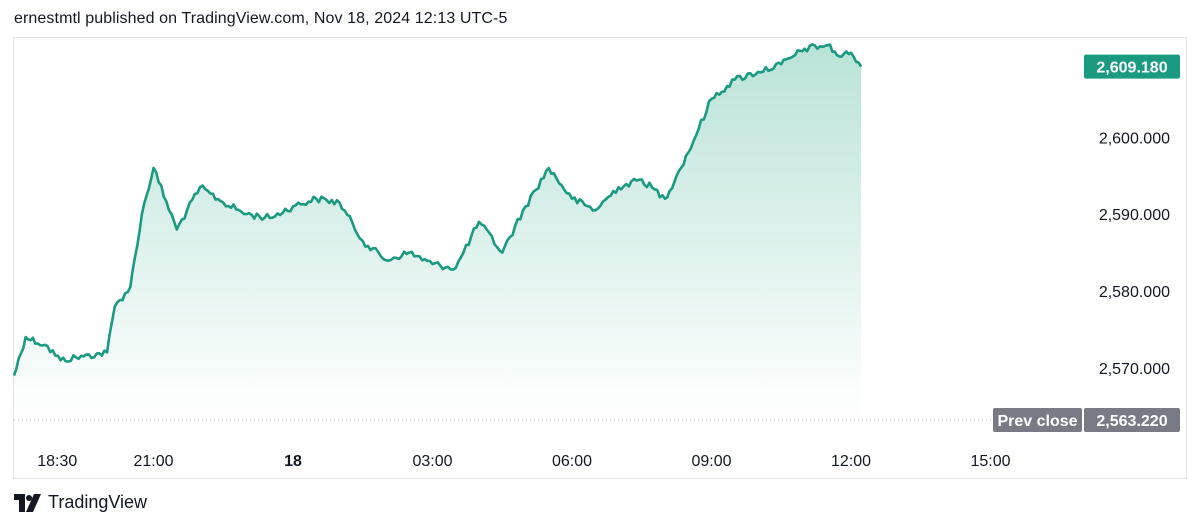  What do you see at coordinates (990, 461) in the screenshot?
I see `x-tick-label: 15:00` at bounding box center [990, 461].